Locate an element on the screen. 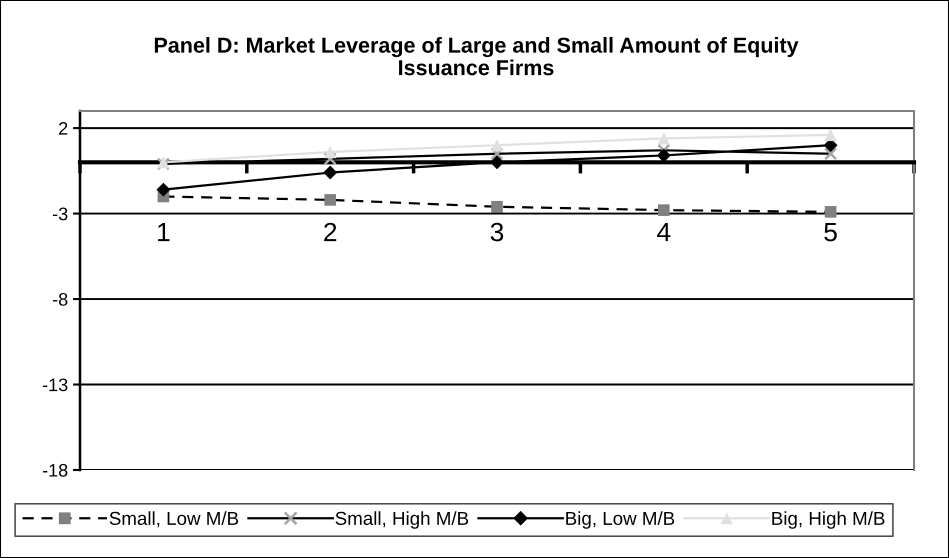  x-tick-label: 1 is located at coordinates (164, 232).